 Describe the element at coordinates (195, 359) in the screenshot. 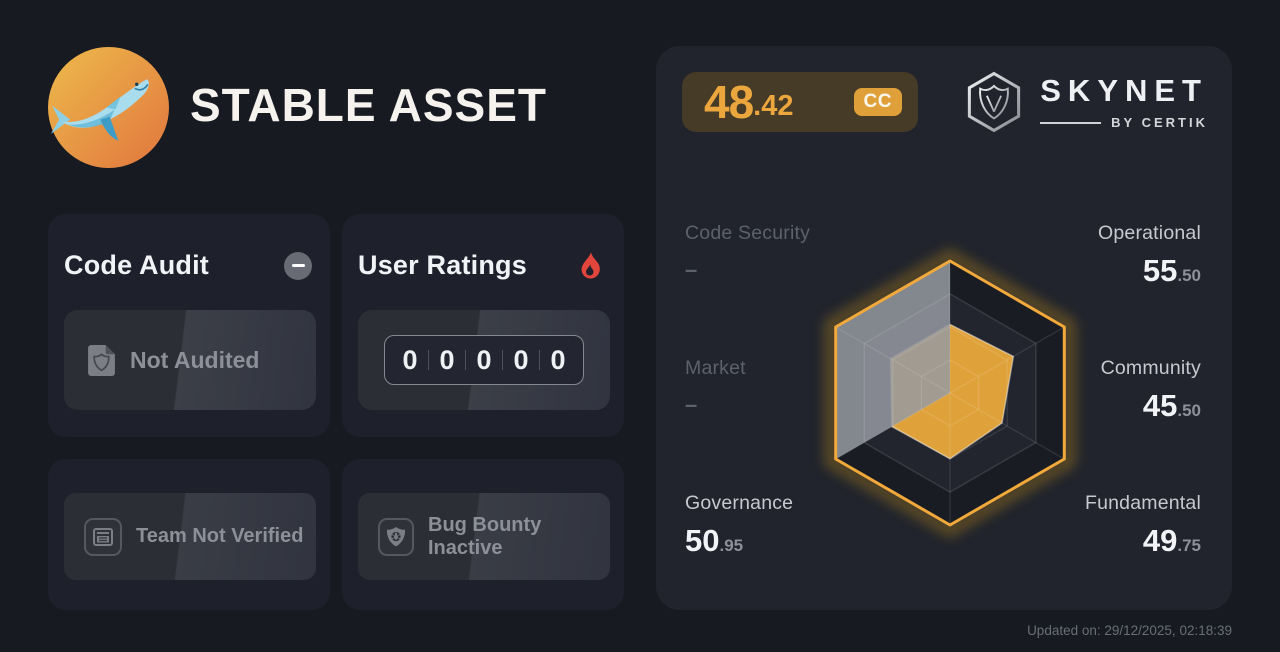

I see `code-audit-status-label: Not Audited` at that location.